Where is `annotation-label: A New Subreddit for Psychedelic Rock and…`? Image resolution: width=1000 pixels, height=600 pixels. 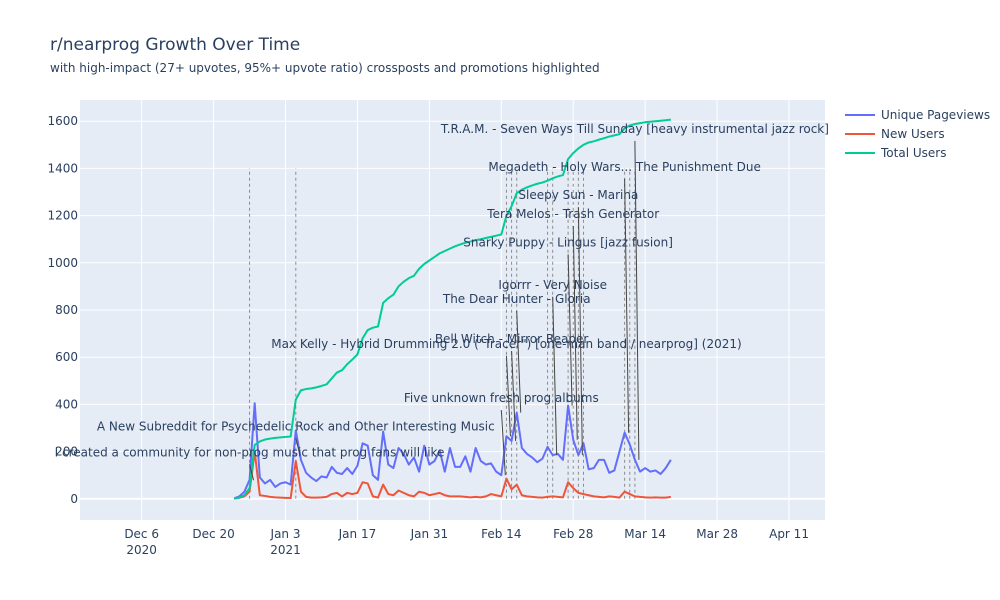
annotation-label: A New Subreddit for Psychedelic Rock and… is located at coordinates (296, 426).